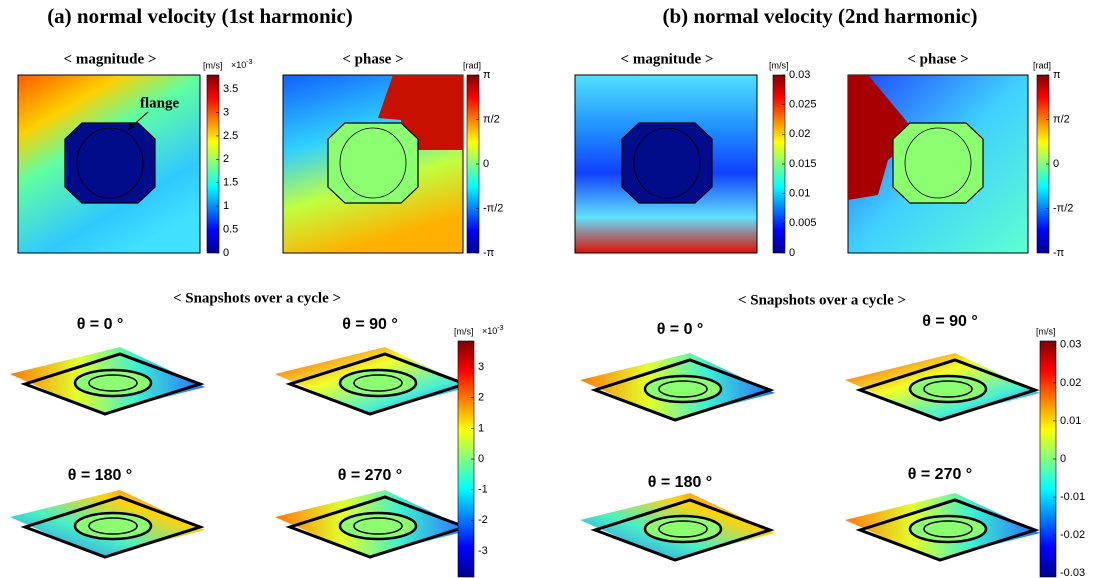  What do you see at coordinates (680, 482) in the screenshot?
I see `snapshot-angle: θ = 180 °` at bounding box center [680, 482].